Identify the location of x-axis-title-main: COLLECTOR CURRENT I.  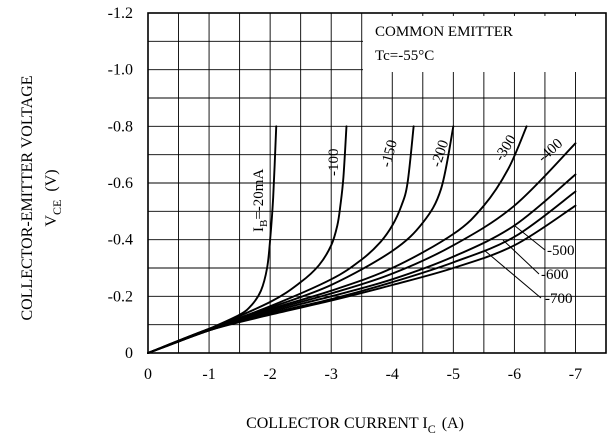
(337, 423).